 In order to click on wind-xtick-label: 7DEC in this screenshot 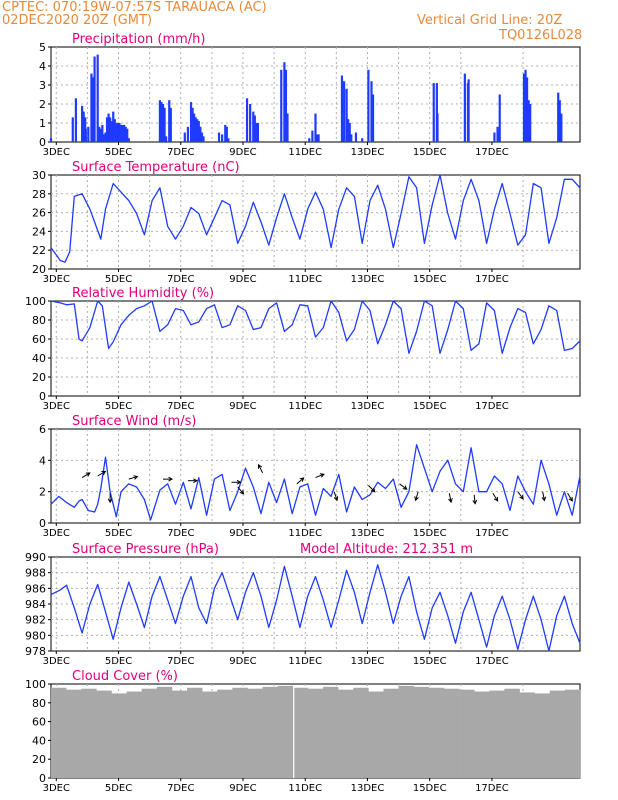, I will do `click(180, 533)`.